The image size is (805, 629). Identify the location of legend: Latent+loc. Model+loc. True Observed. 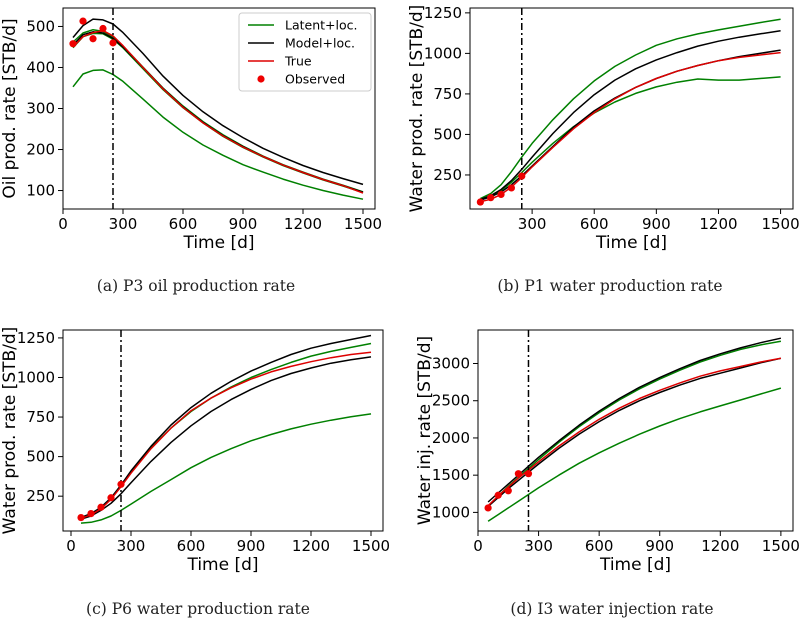
(305, 52).